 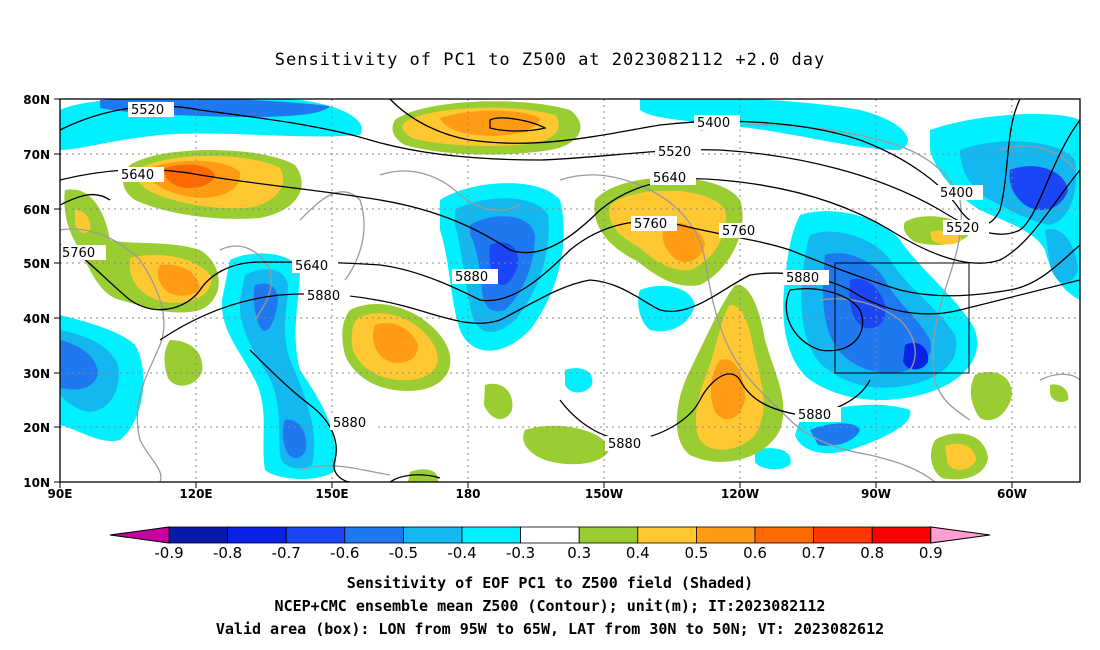 I want to click on lon-label: 180, so click(x=467, y=494).